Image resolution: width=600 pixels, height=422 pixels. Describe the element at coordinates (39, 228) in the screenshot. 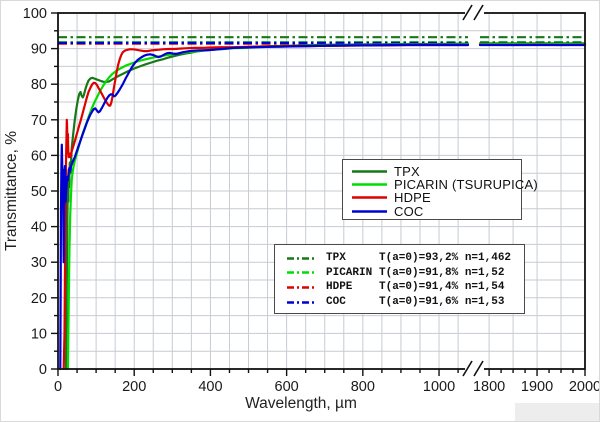

I see `svg-text: 40` at that location.